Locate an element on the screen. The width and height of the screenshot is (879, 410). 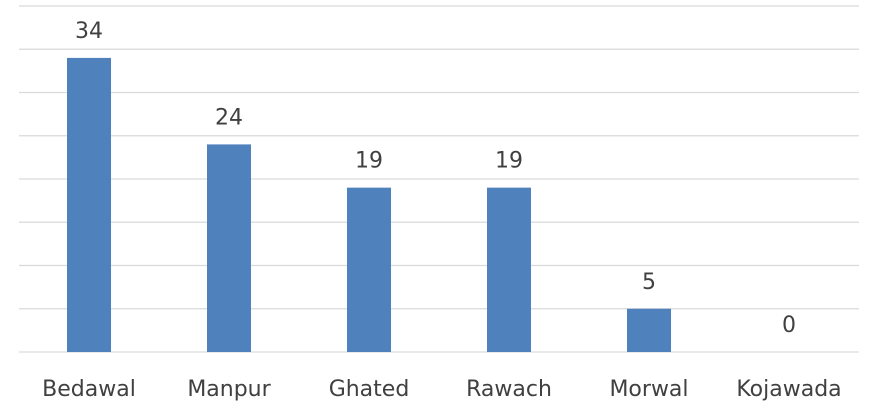
x-tick-label: Morwal is located at coordinates (648, 389).